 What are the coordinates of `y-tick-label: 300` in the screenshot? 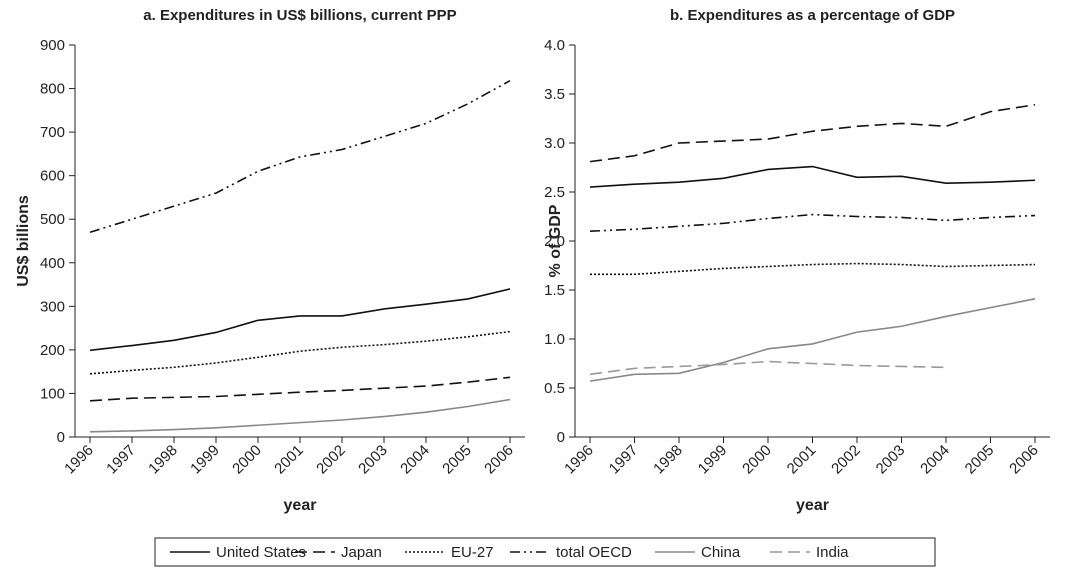 It's located at (52, 306).